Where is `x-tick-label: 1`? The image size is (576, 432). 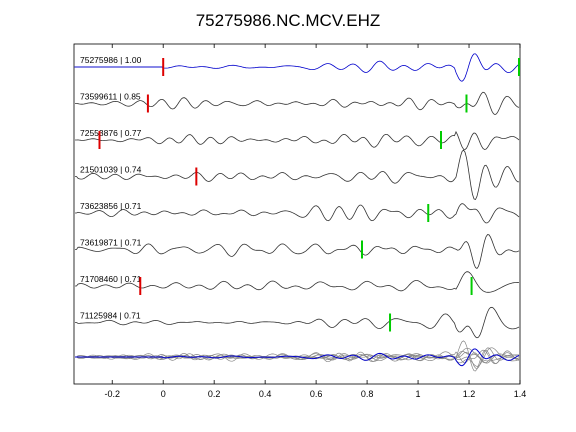
x-tick-label: 1 is located at coordinates (418, 394).